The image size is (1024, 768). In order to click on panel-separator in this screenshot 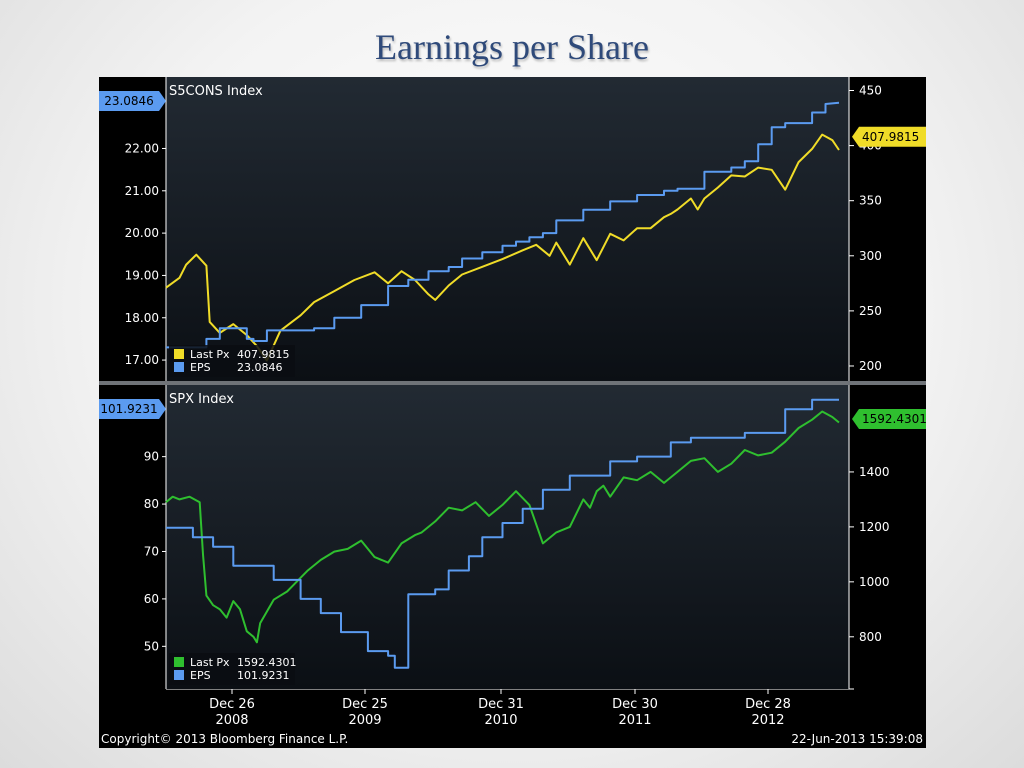, I will do `click(512, 383)`.